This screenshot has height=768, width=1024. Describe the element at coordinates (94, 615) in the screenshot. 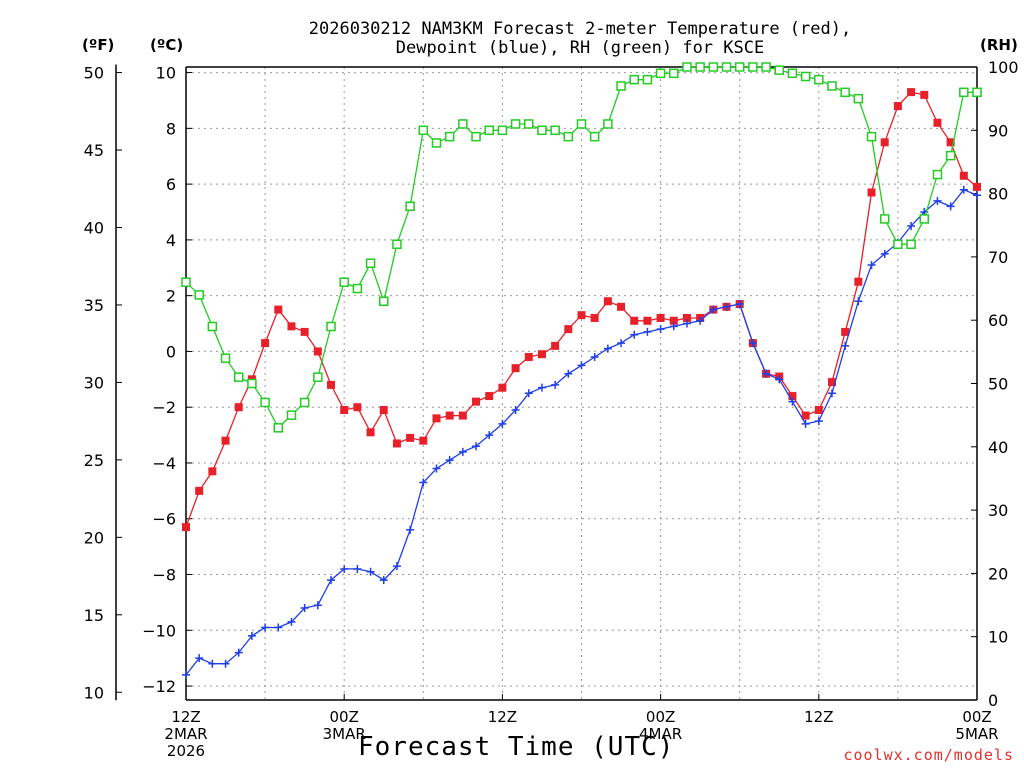

I see `fahrenheit-tick-label: 15` at that location.